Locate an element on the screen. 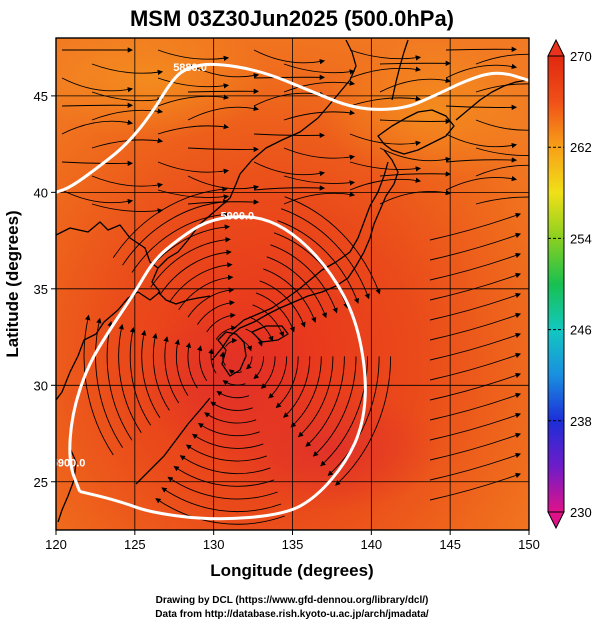  y-tick-label: 45 is located at coordinates (41, 96).